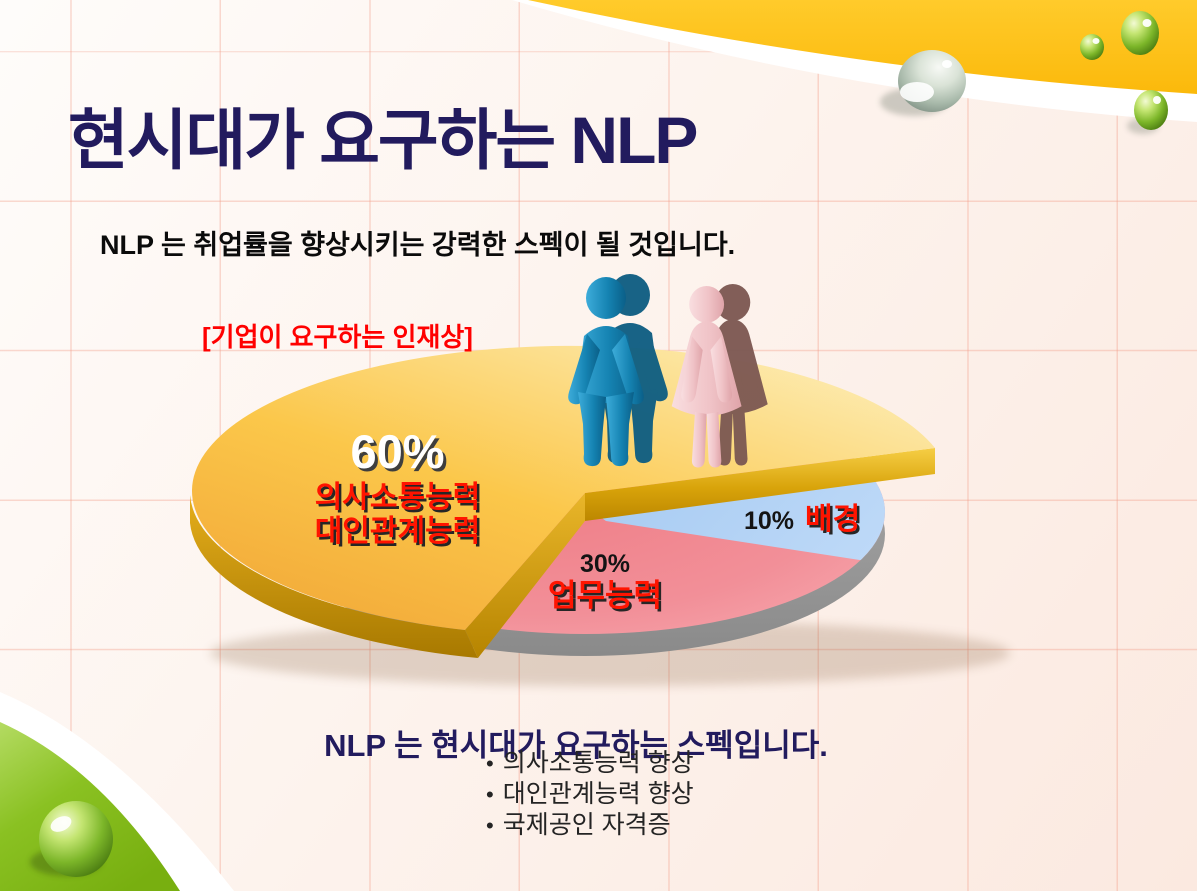  I want to click on bottom-green-shape, so click(90, 806).